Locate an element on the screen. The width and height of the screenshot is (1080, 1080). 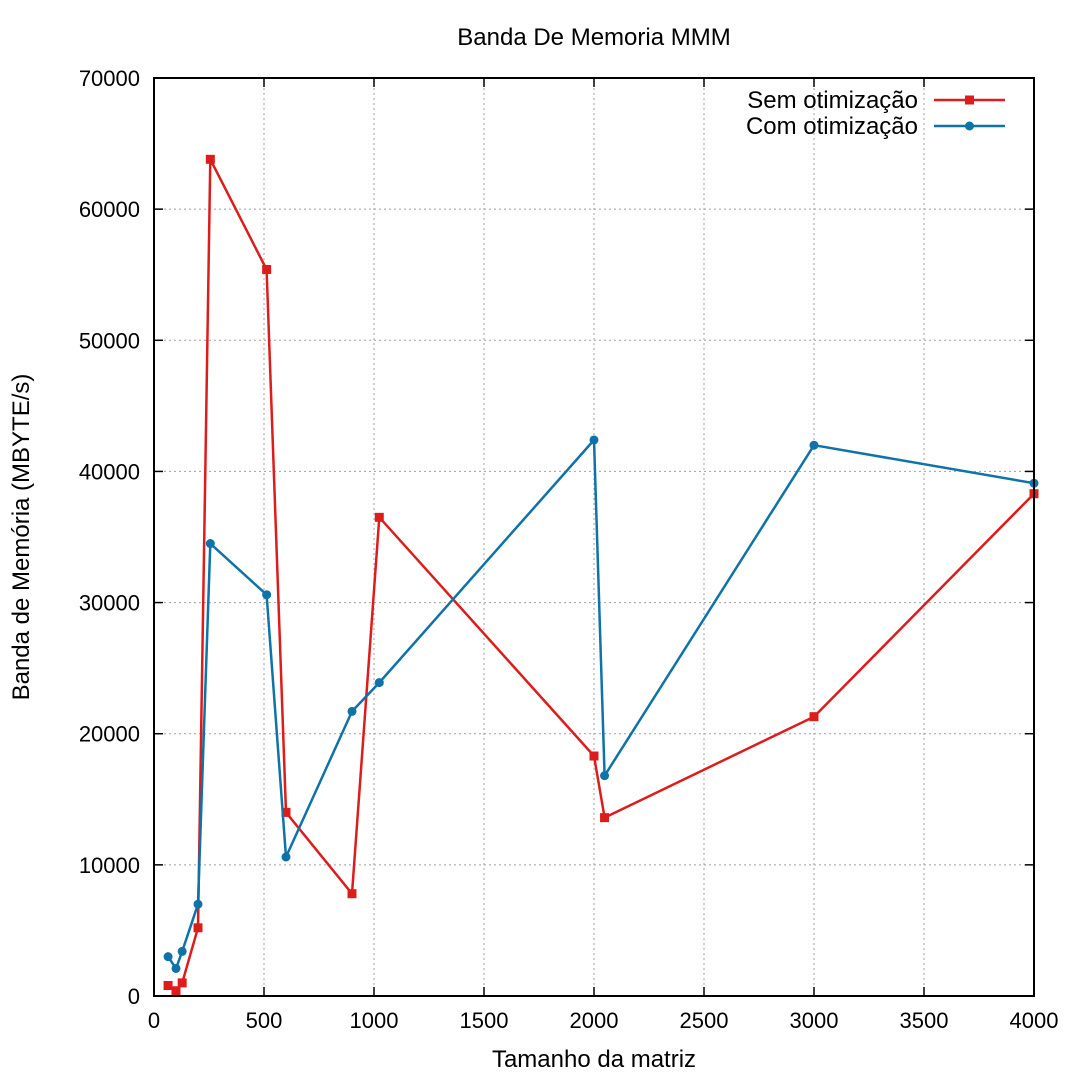
x-tick-label: 2000 is located at coordinates (594, 1020).